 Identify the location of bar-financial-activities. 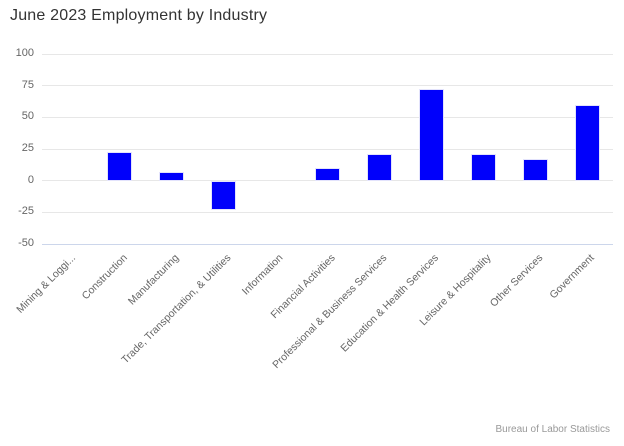
(327, 174).